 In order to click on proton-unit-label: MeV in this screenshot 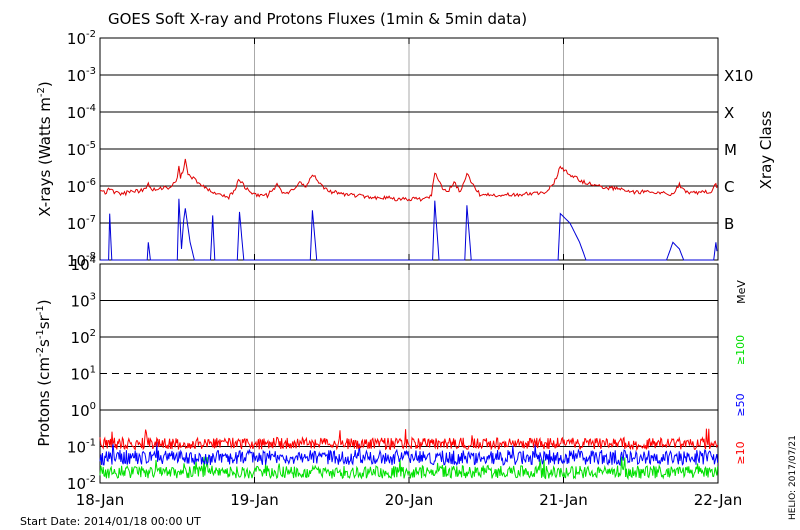, I will do `click(741, 292)`.